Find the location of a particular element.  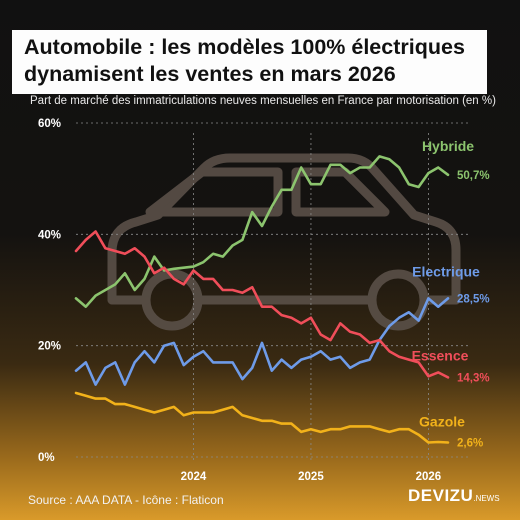

y-tick-label: 0% is located at coordinates (46, 458).